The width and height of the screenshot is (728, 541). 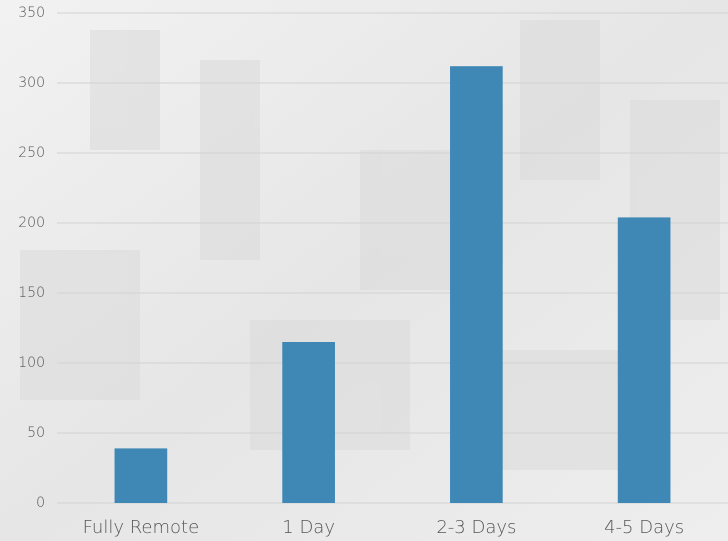 I want to click on y-tick-label: 100, so click(x=31, y=363).